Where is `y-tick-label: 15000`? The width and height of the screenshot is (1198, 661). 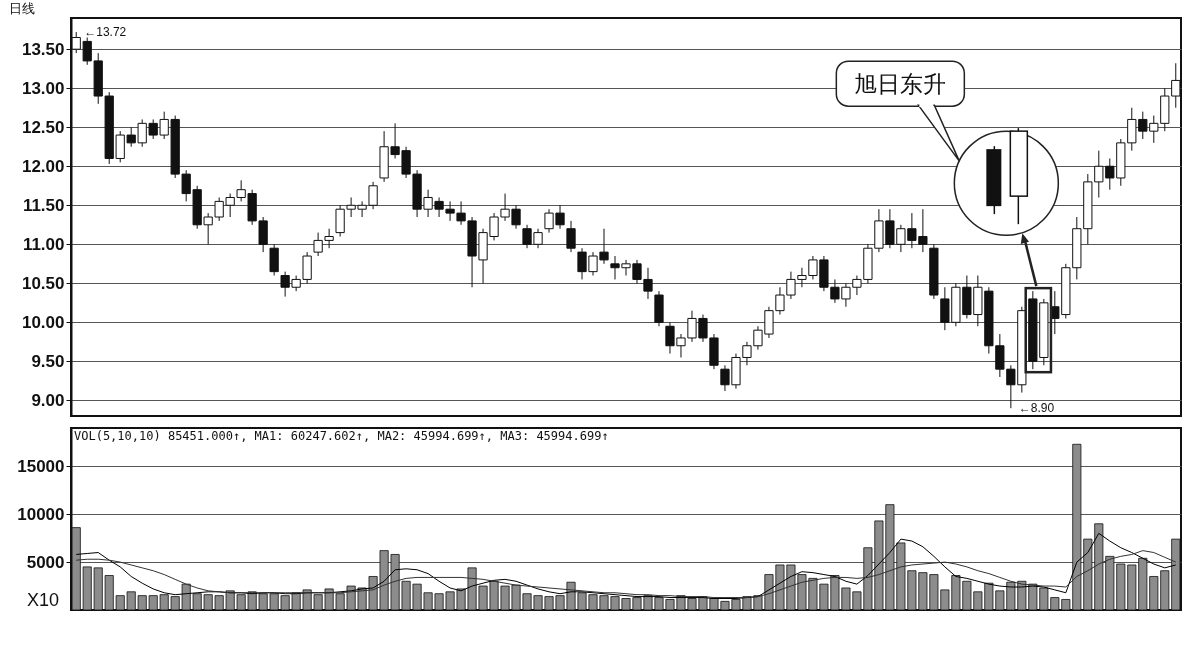
y-tick-label: 15000 is located at coordinates (41, 466).